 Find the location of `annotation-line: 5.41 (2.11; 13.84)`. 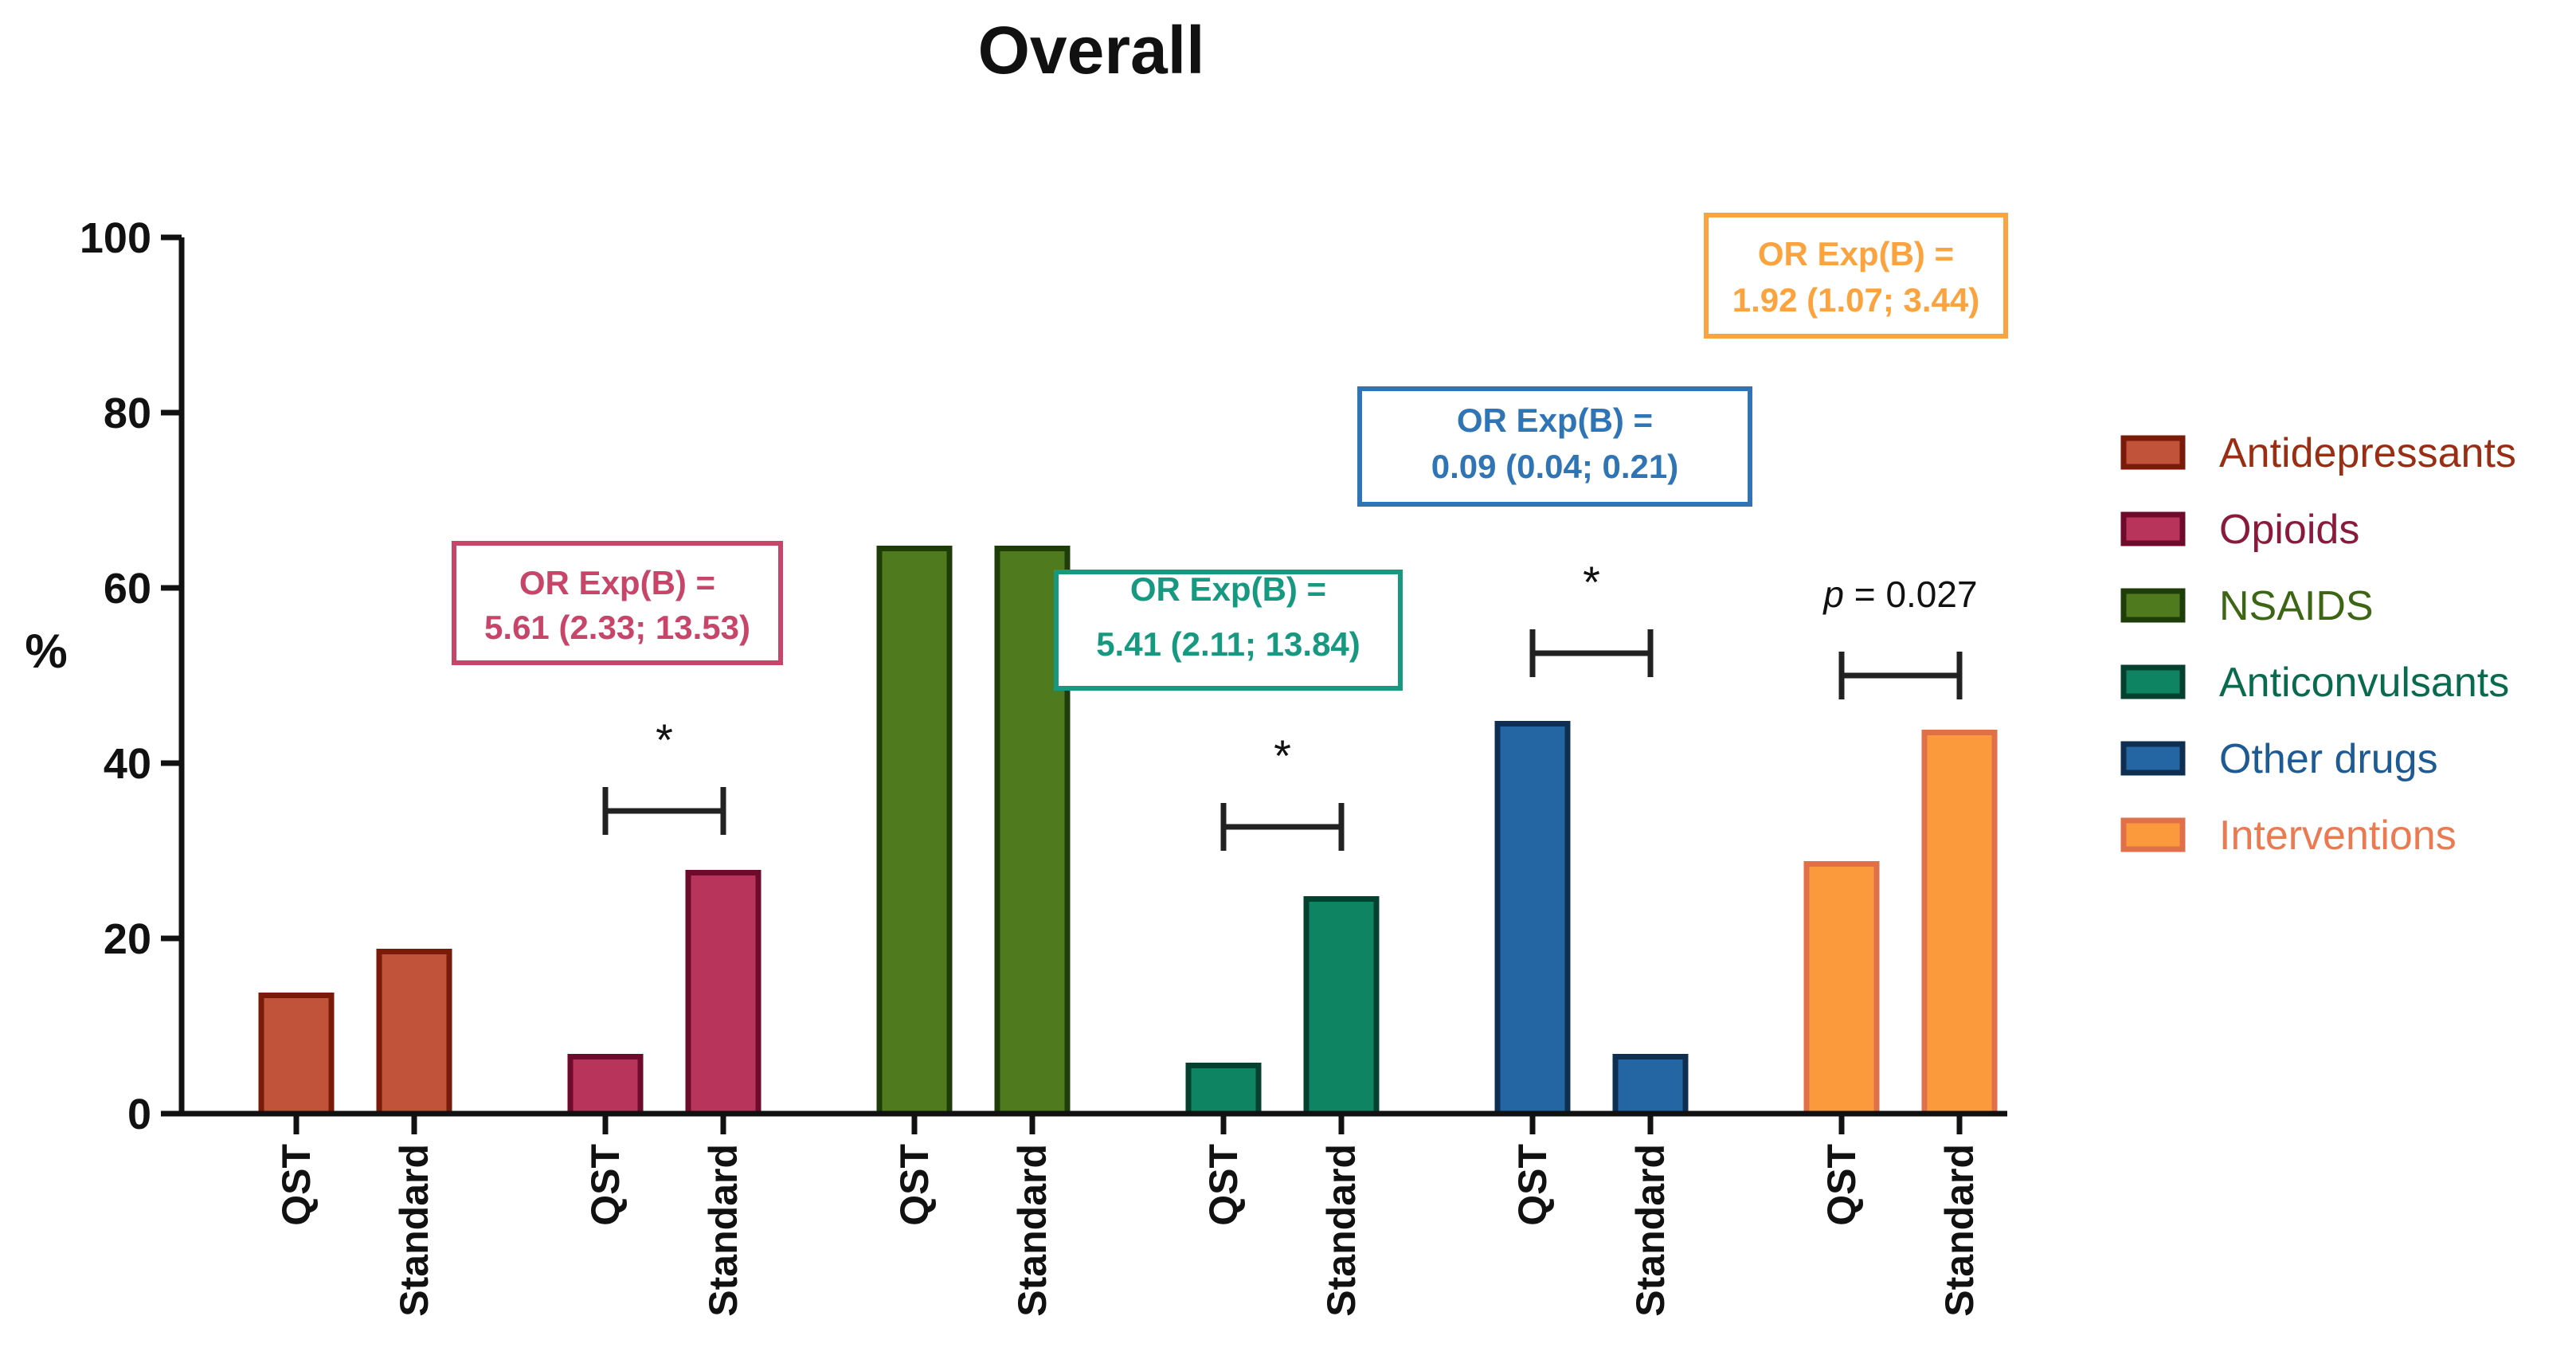

annotation-line: 5.41 (2.11; 13.84) is located at coordinates (1228, 644).